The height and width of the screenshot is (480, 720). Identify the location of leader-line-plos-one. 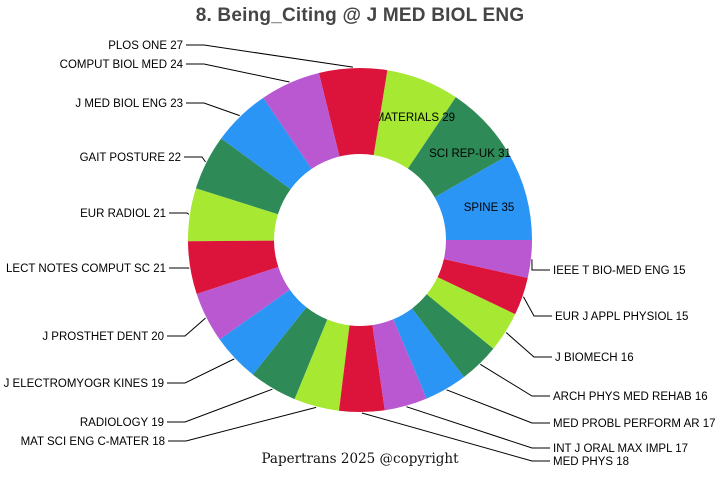
(270, 56).